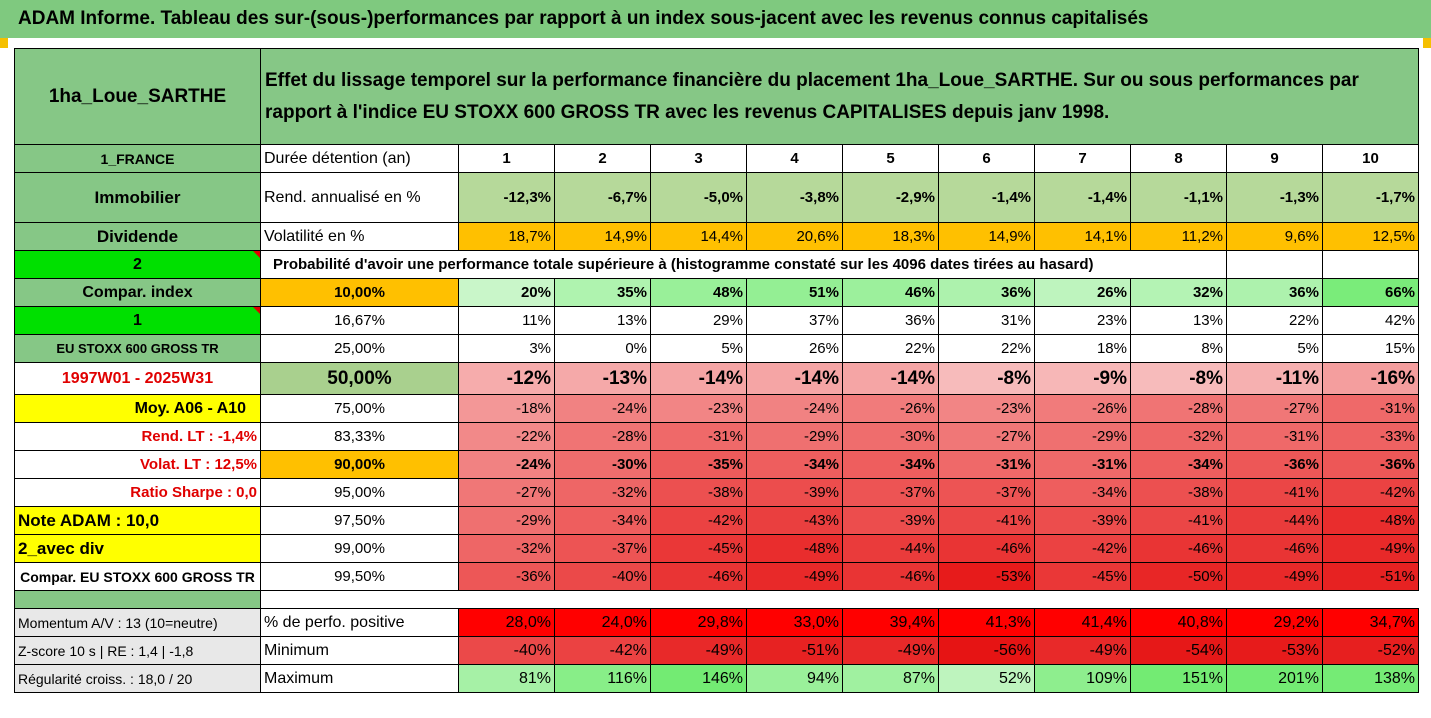 The width and height of the screenshot is (1431, 718). I want to click on percentile-cell: 25,00%, so click(359, 348).